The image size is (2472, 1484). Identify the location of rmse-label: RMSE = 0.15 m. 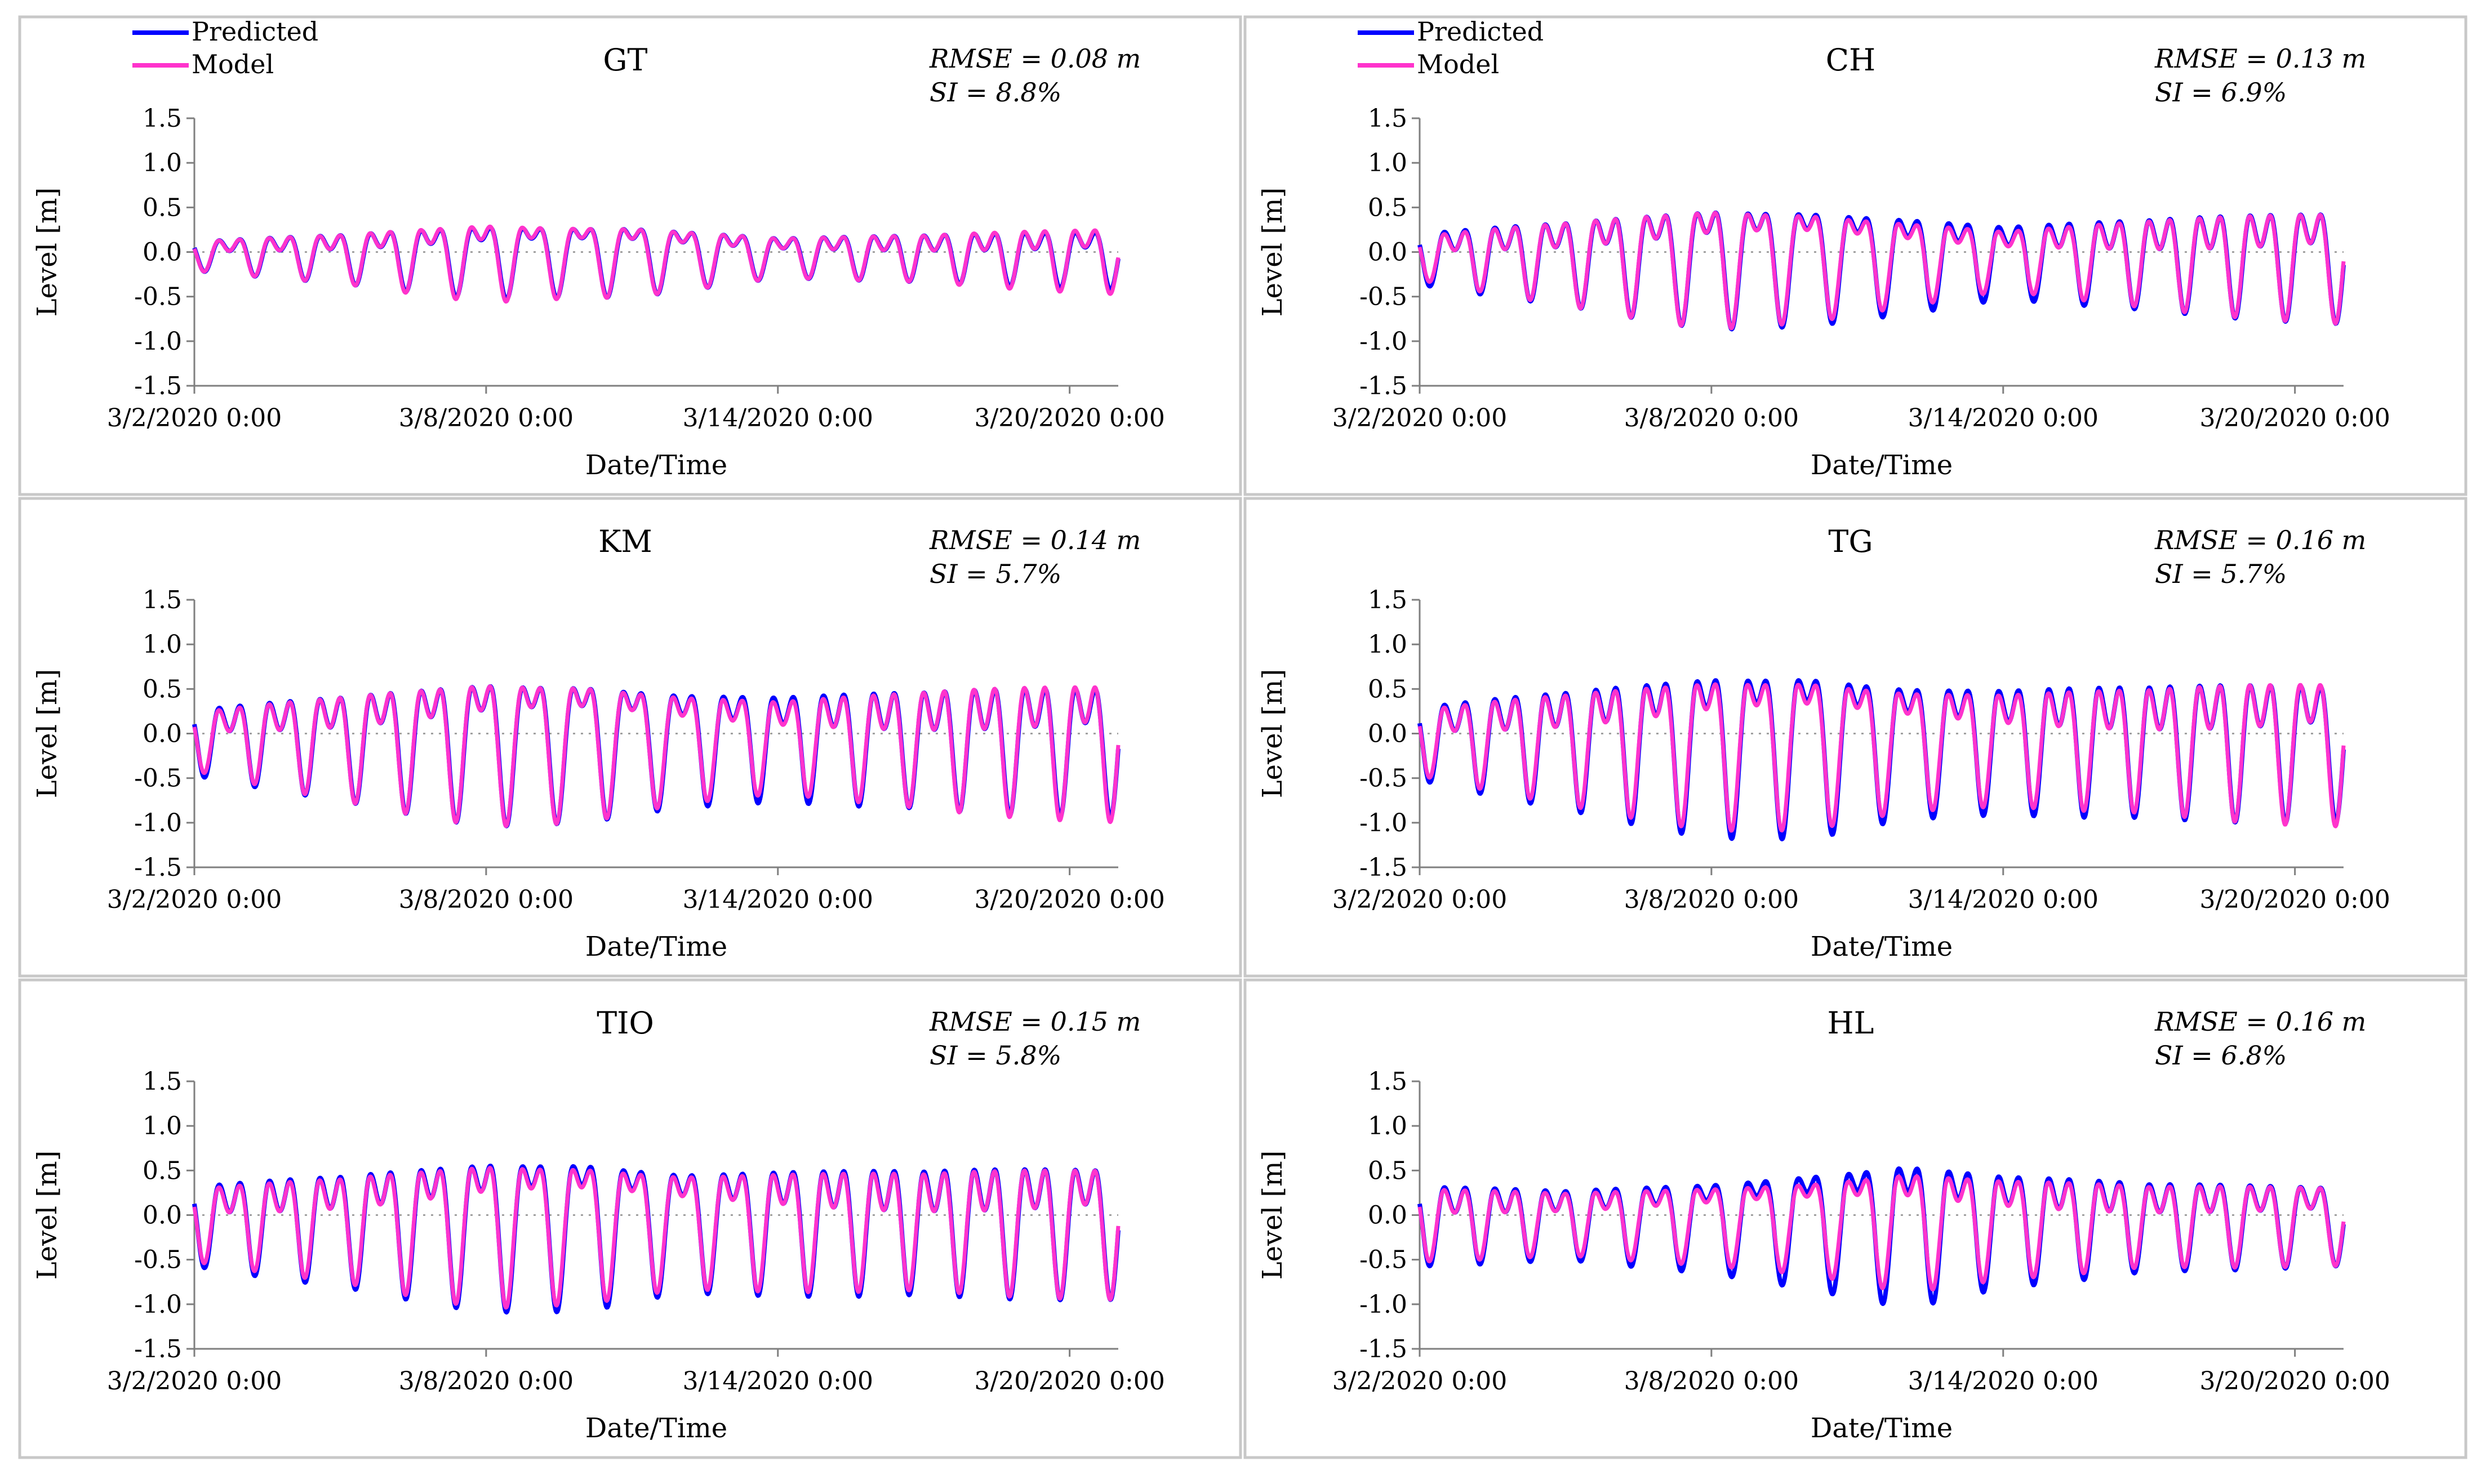
(1035, 1022).